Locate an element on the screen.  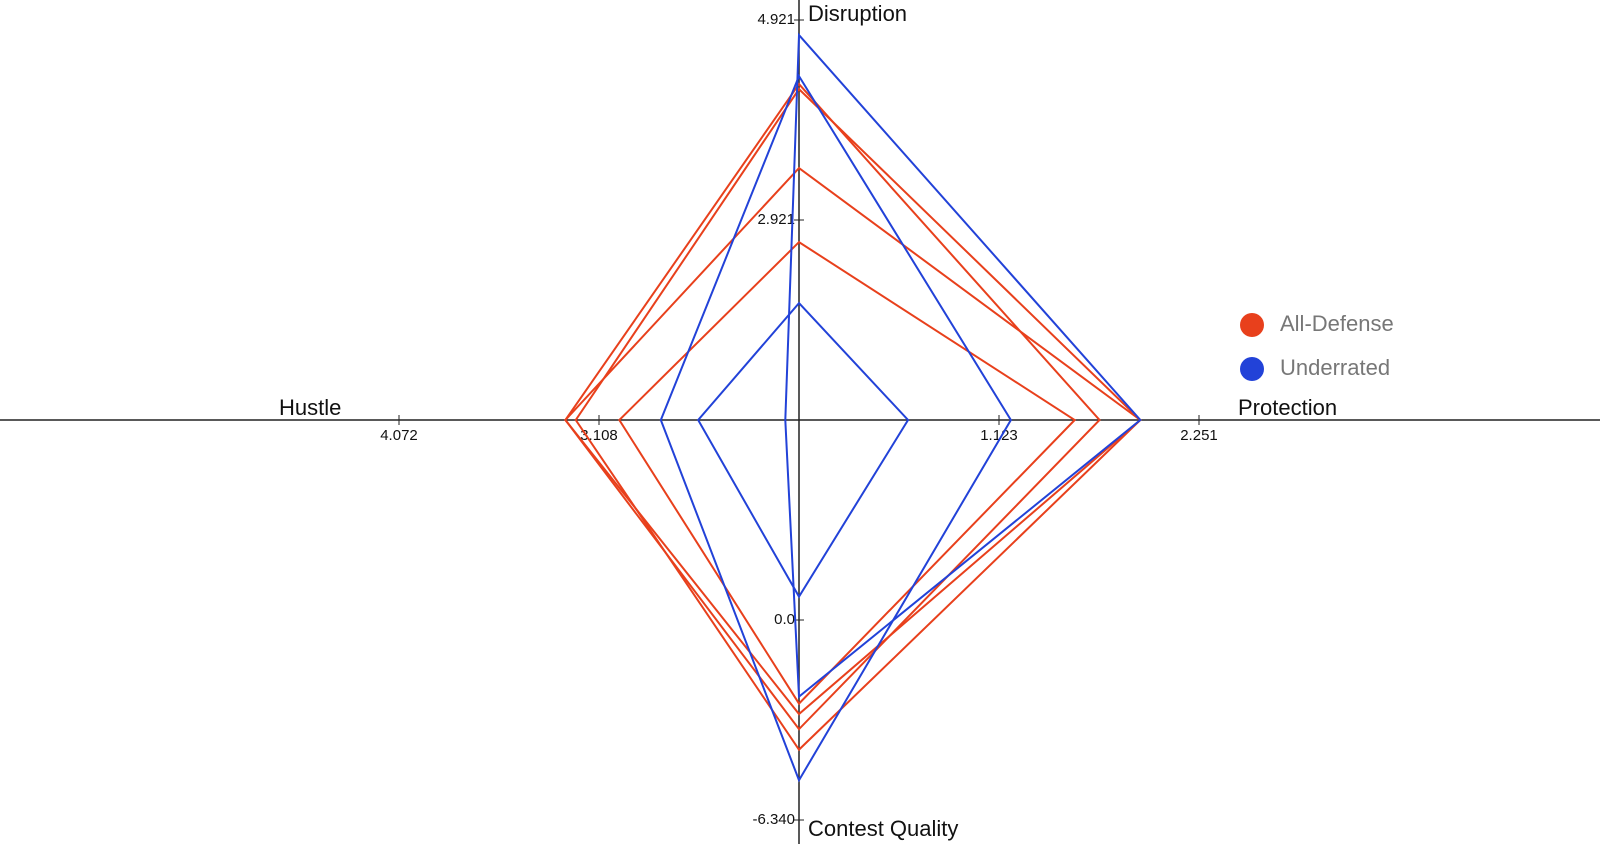
tick-label: 1.123 is located at coordinates (999, 435).